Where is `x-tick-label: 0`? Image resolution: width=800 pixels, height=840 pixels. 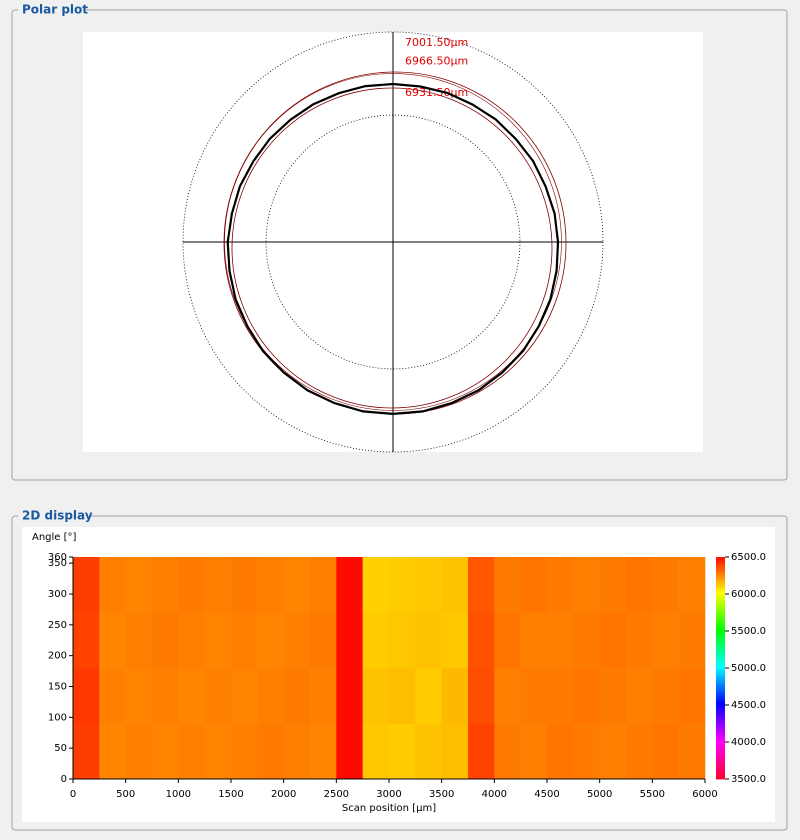
x-tick-label: 0 is located at coordinates (73, 794).